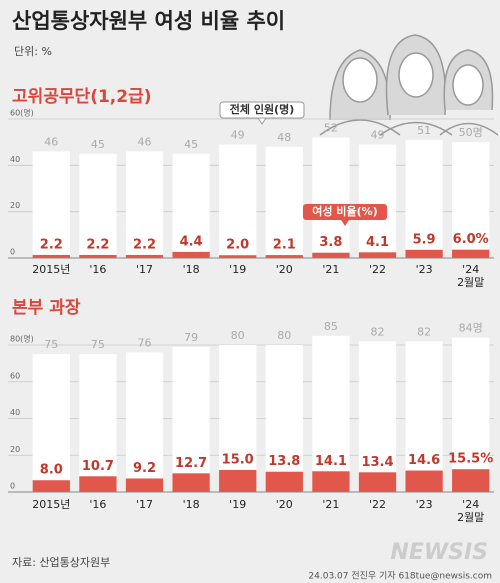 The image size is (500, 583). I want to click on ratio-label: 3.8, so click(330, 242).